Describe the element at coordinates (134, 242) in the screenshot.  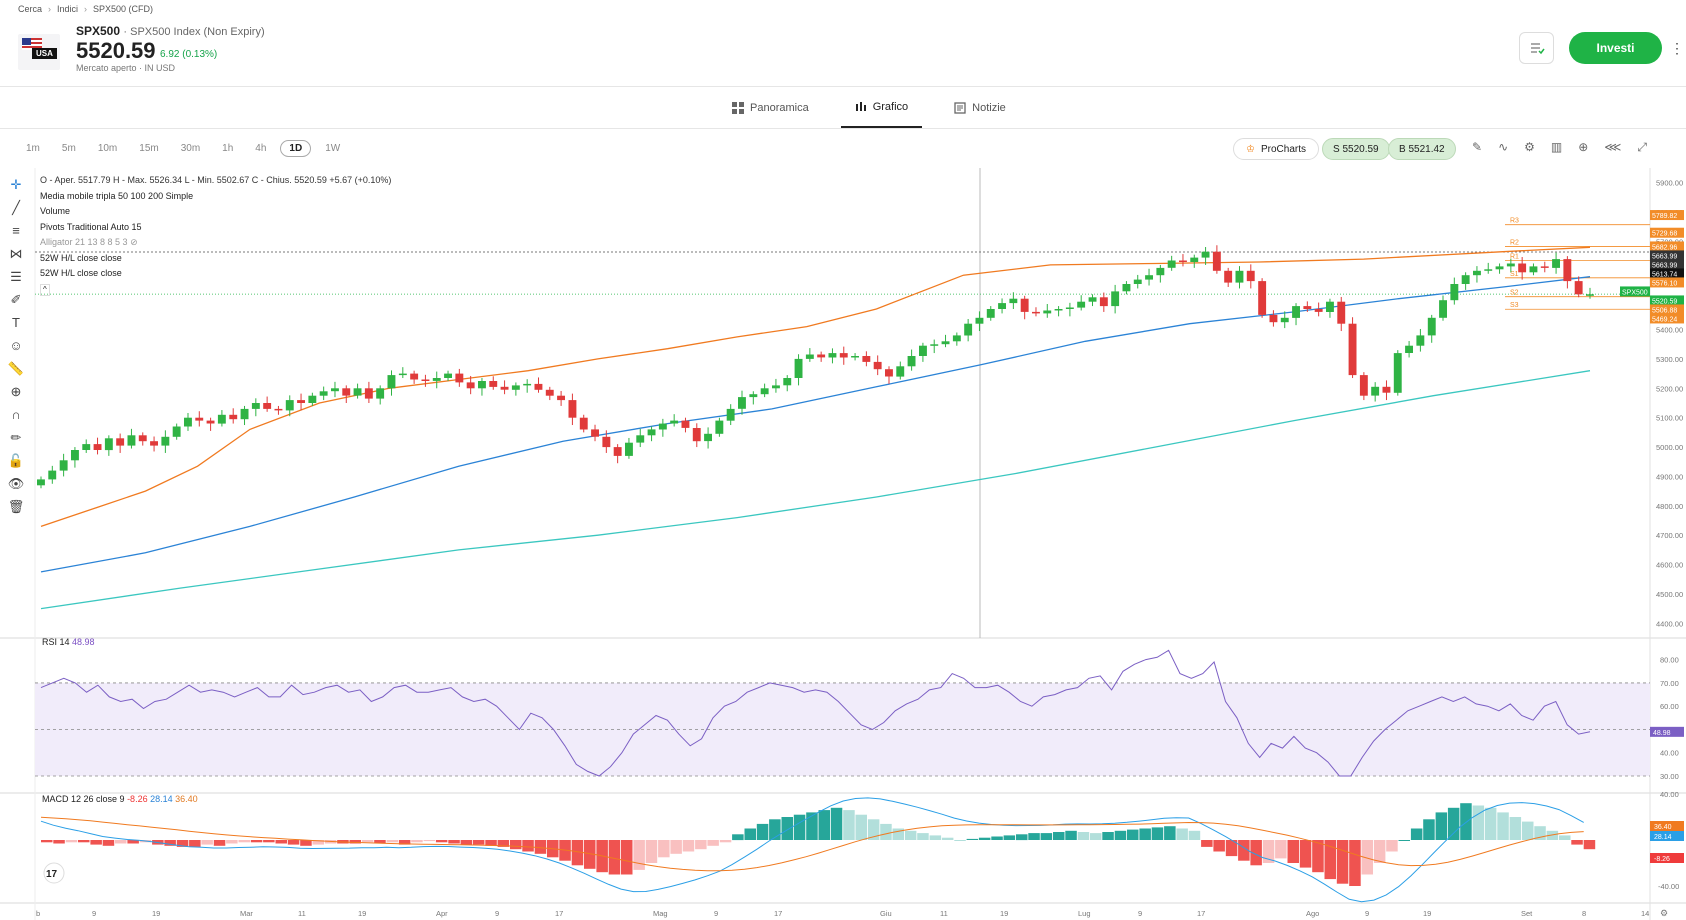
I see `eye-off-icon: ⊘` at that location.